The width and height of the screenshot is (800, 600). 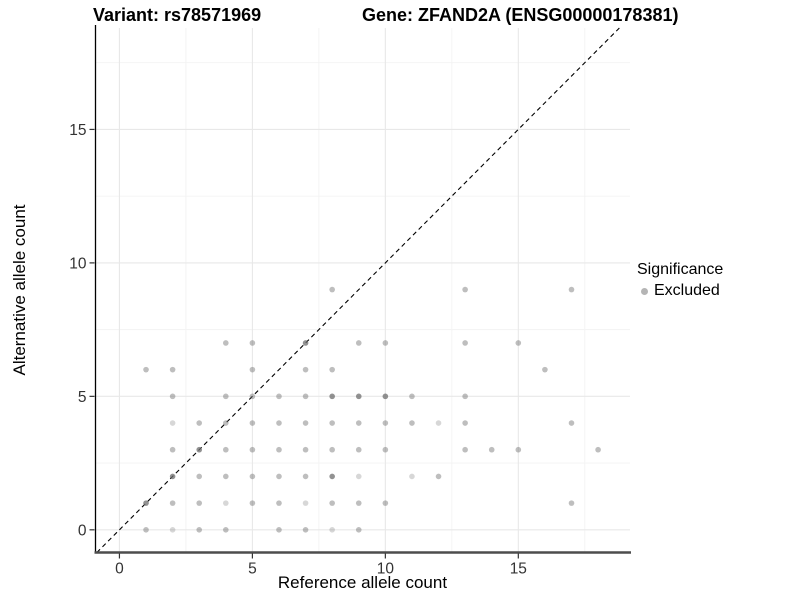 What do you see at coordinates (252, 569) in the screenshot?
I see `x-tick-label: 5` at bounding box center [252, 569].